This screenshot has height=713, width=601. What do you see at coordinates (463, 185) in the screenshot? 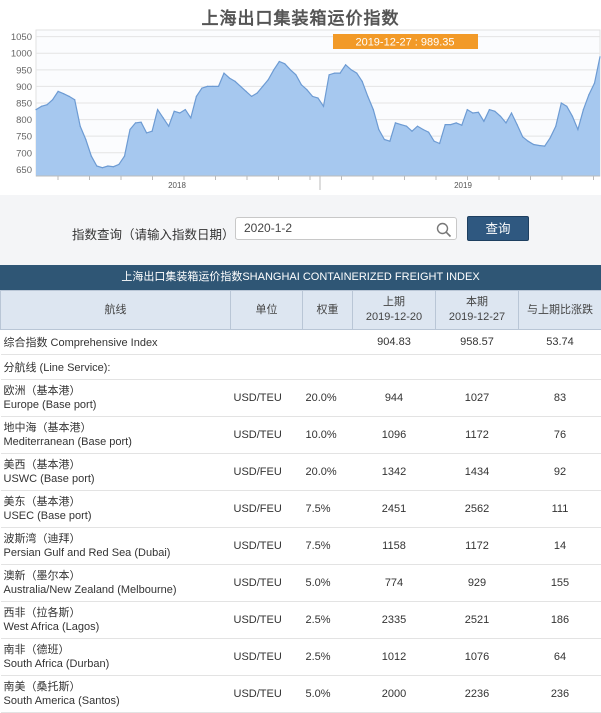
I see `x-tick-label: 2019` at bounding box center [463, 185].